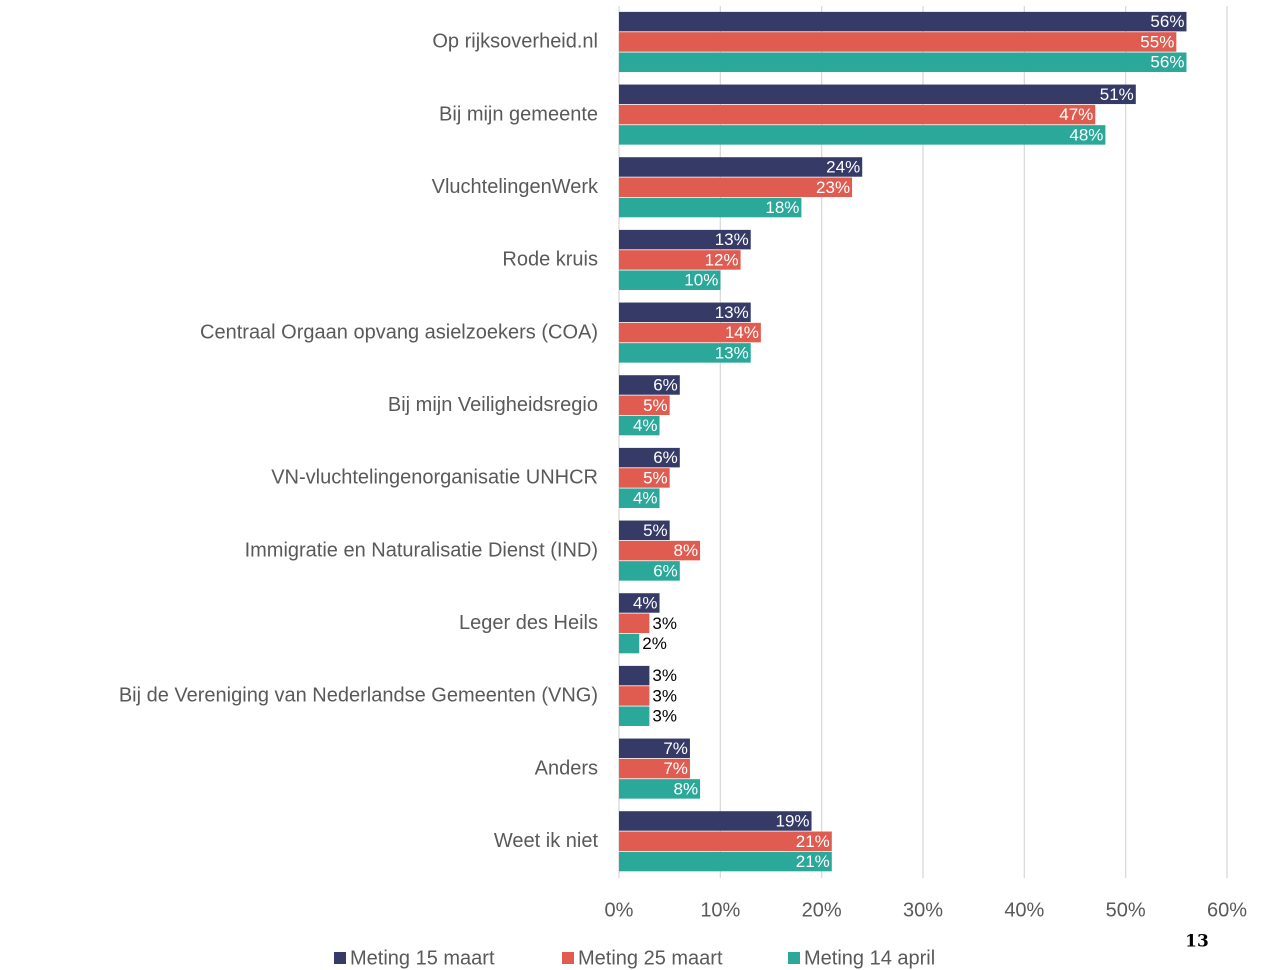 The image size is (1276, 970). Describe the element at coordinates (493, 405) in the screenshot. I see `category-label: Bij mijn Veiligheidsregio` at that location.